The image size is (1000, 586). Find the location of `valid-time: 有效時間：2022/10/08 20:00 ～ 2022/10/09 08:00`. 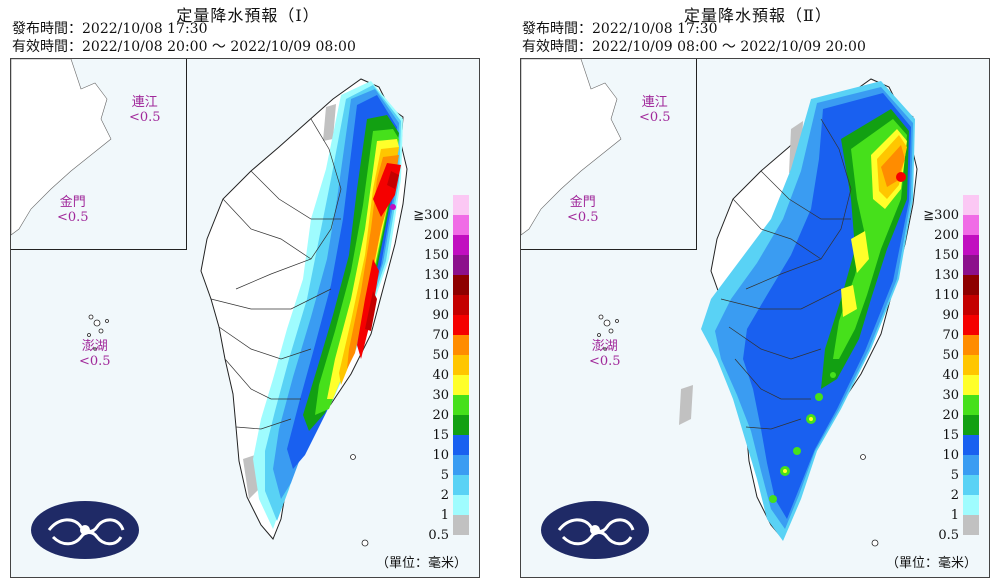

valid-time: 有效時間：2022/10/08 20:00 ～ 2022/10/09 08:00 is located at coordinates (184, 47).